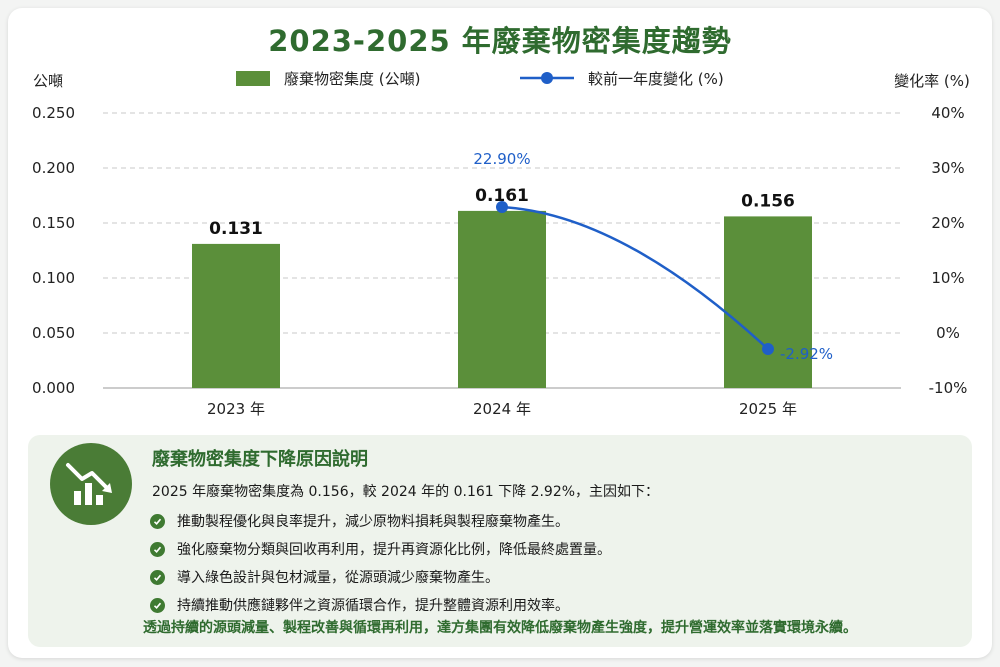 This screenshot has height=667, width=1000. I want to click on reason-text: 強化廢棄物分類與回收再利用，提升再資源化比例，降低最終處置量。, so click(394, 550).